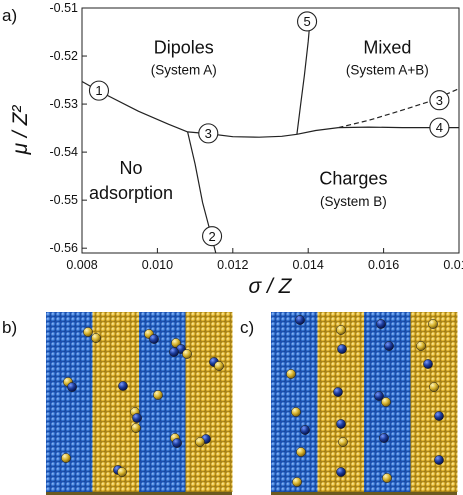 This screenshot has height=495, width=463. What do you see at coordinates (353, 178) in the screenshot?
I see `region-name: Charges` at bounding box center [353, 178].